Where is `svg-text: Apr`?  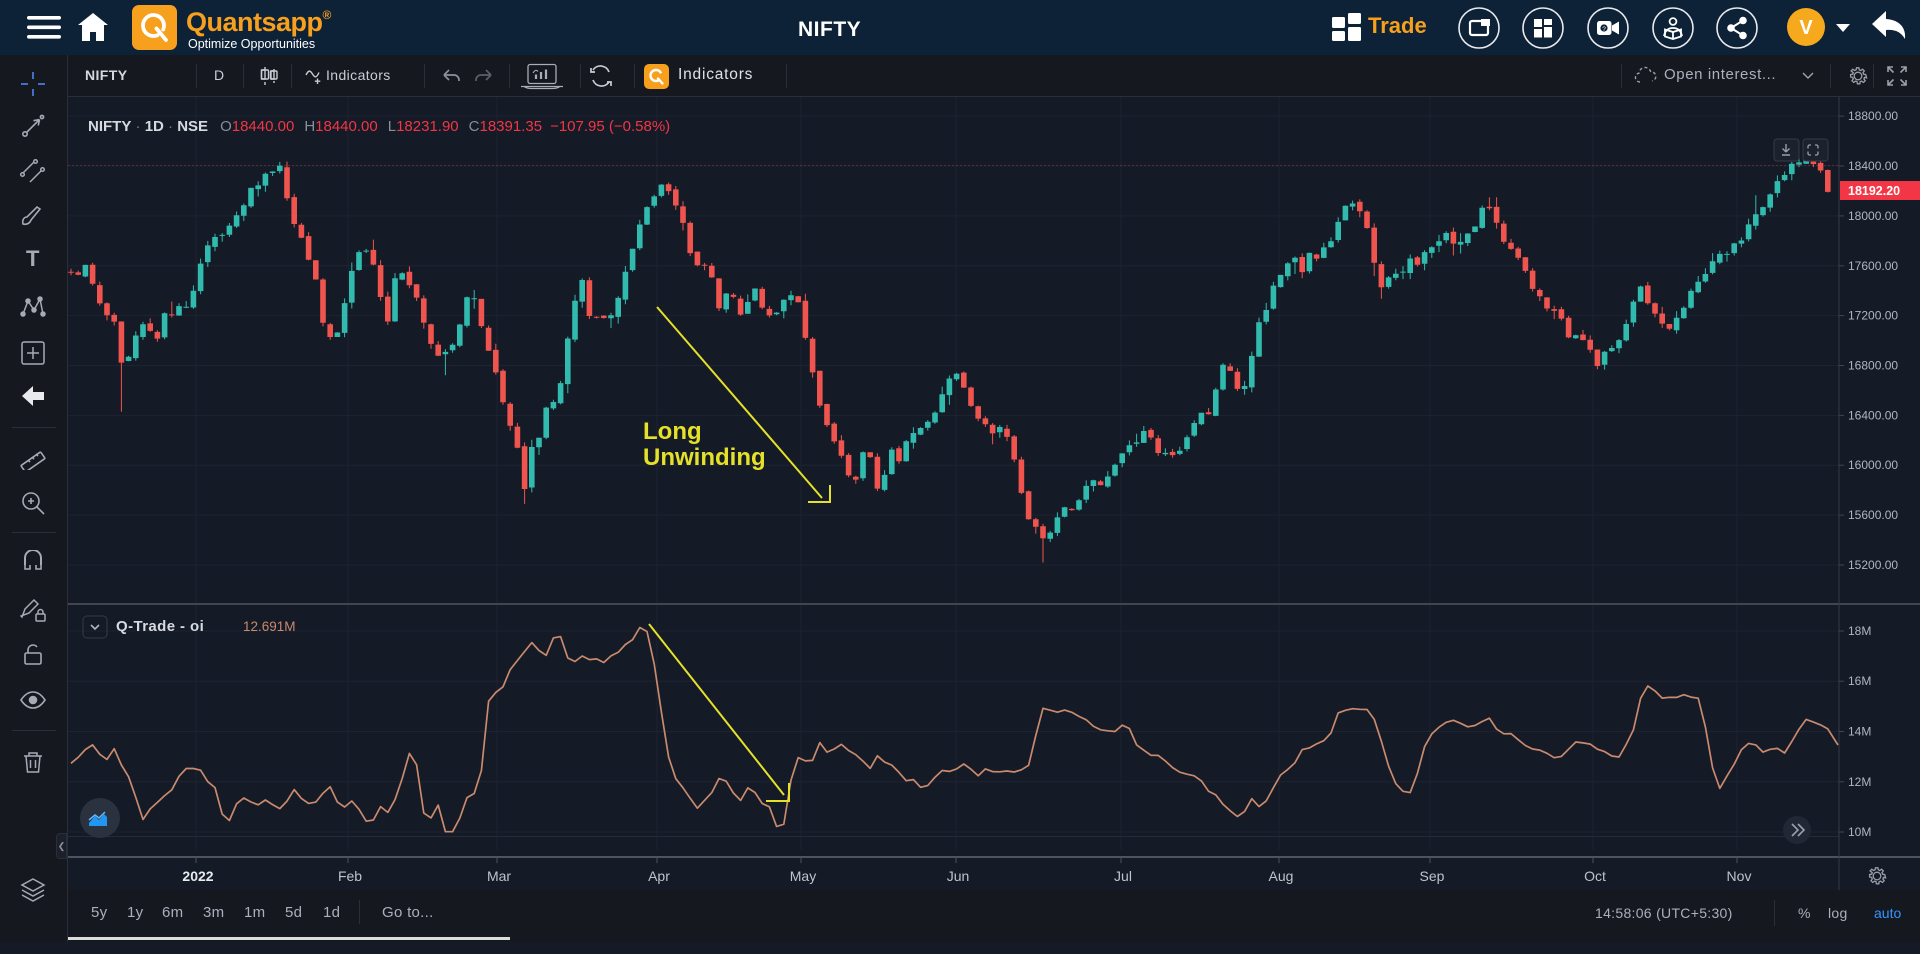
svg-text: Apr is located at coordinates (659, 876).